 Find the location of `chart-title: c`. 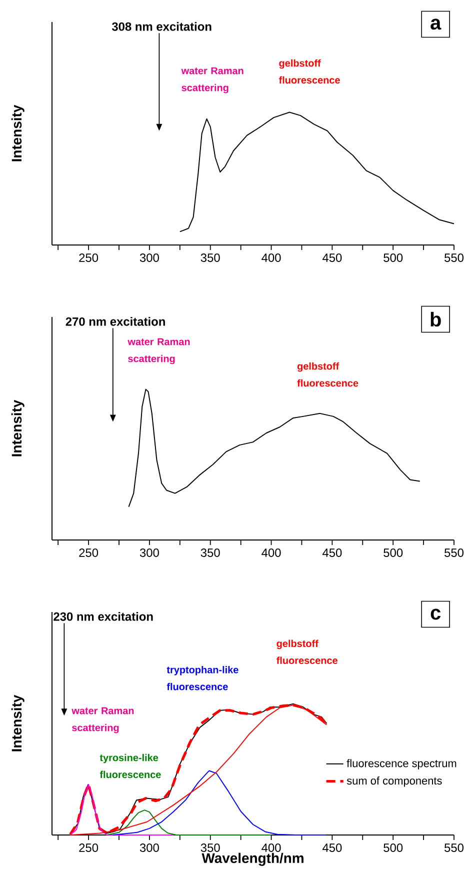

chart-title: c is located at coordinates (435, 614).